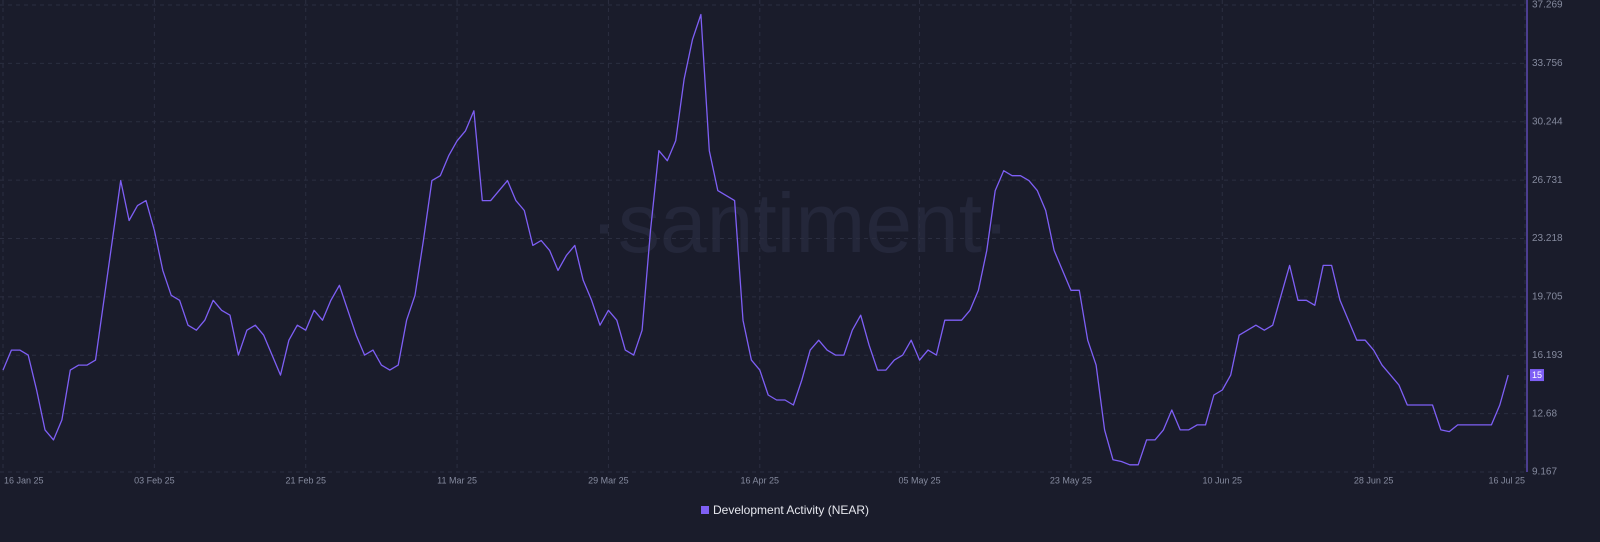 This screenshot has width=1600, height=542. Describe the element at coordinates (24, 480) in the screenshot. I see `x-tick-label: 16 Jan 25` at that location.